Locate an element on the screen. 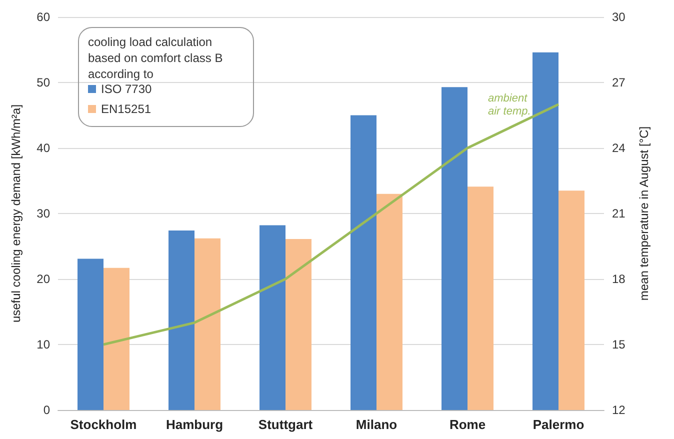  y2-tick-label: 27 is located at coordinates (619, 83).